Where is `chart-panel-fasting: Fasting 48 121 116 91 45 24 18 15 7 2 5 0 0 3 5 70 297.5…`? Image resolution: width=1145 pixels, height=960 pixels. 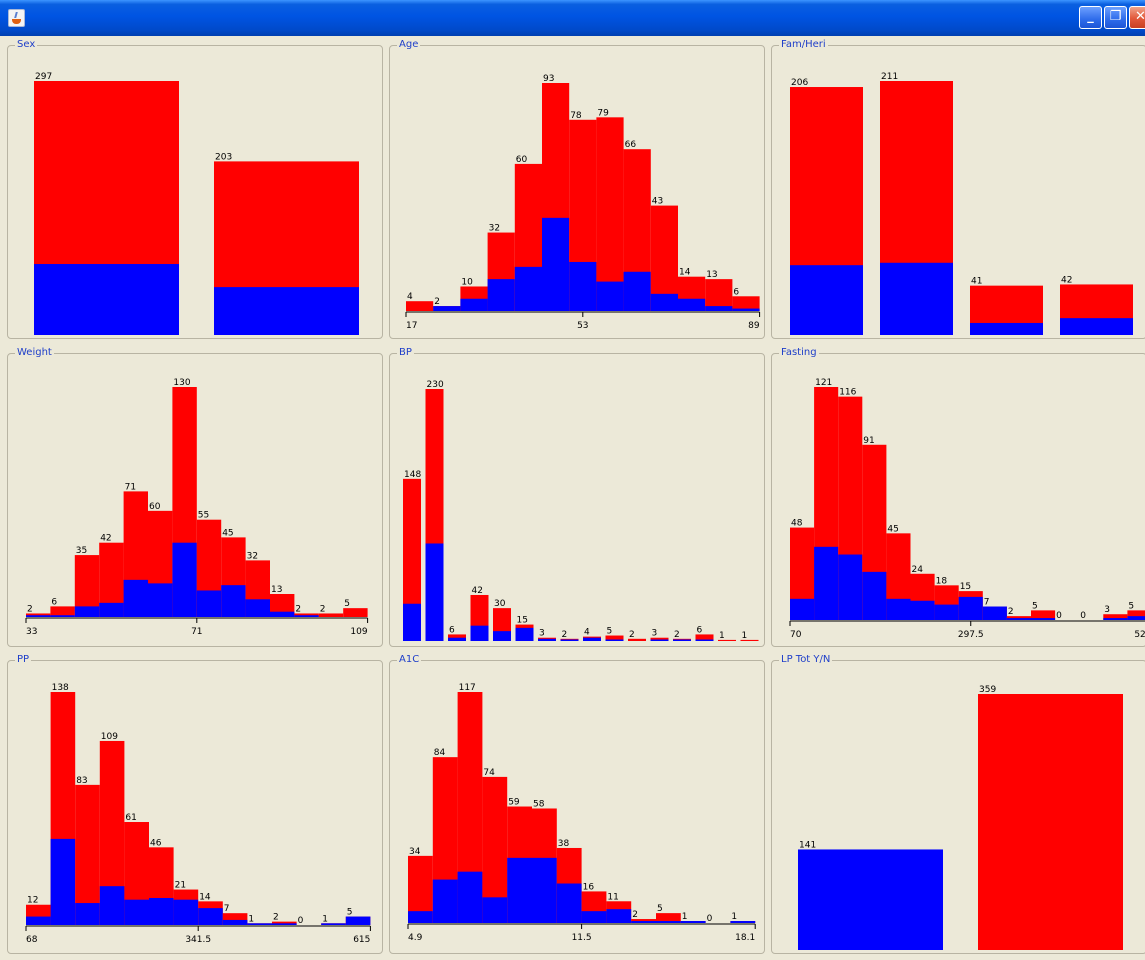 chart-panel-fasting: Fasting 48 121 116 91 45 24 18 15 7 2 5 0 0 3 5 70 297.5… is located at coordinates (958, 496).